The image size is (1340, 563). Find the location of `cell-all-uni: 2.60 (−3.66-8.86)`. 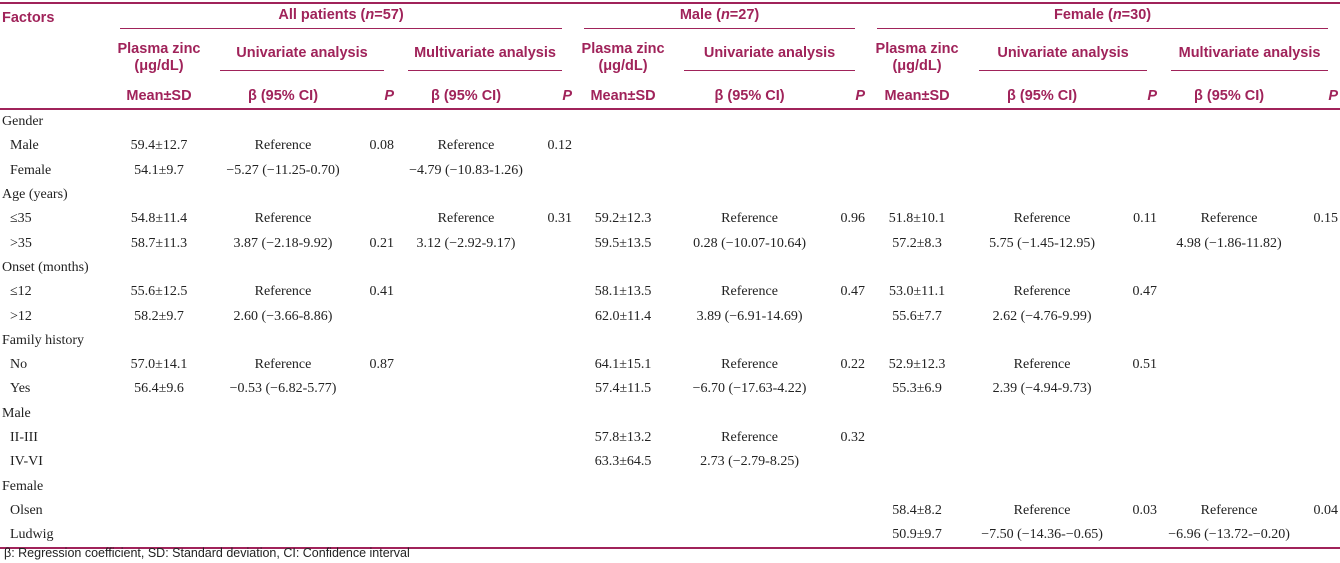

cell-all-uni: 2.60 (−3.66-8.86) is located at coordinates (283, 316).